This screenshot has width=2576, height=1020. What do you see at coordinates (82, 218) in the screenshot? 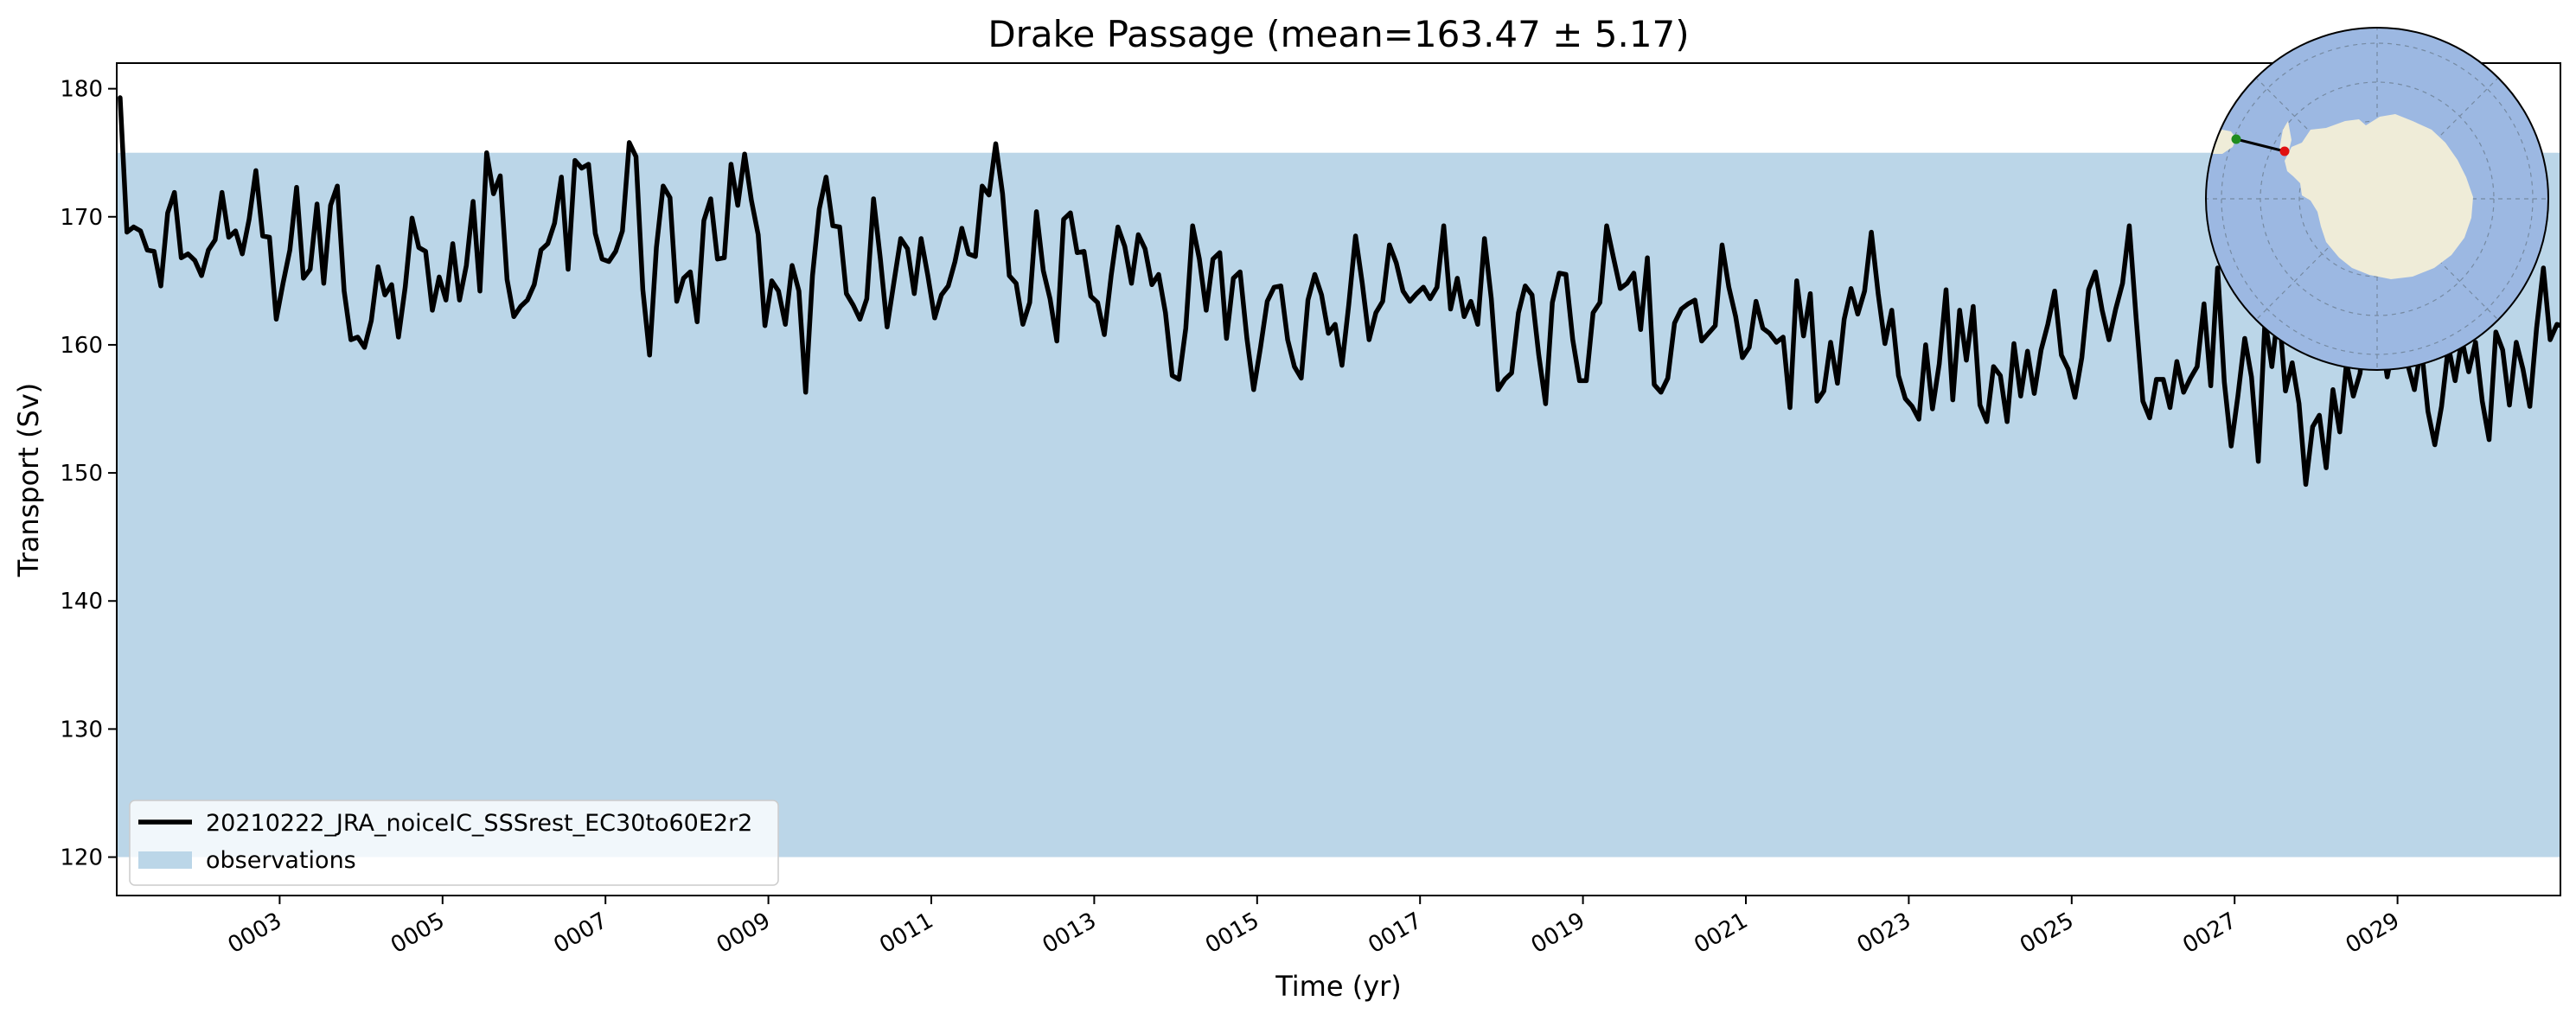
I see `y-tick-label: 170` at bounding box center [82, 218].